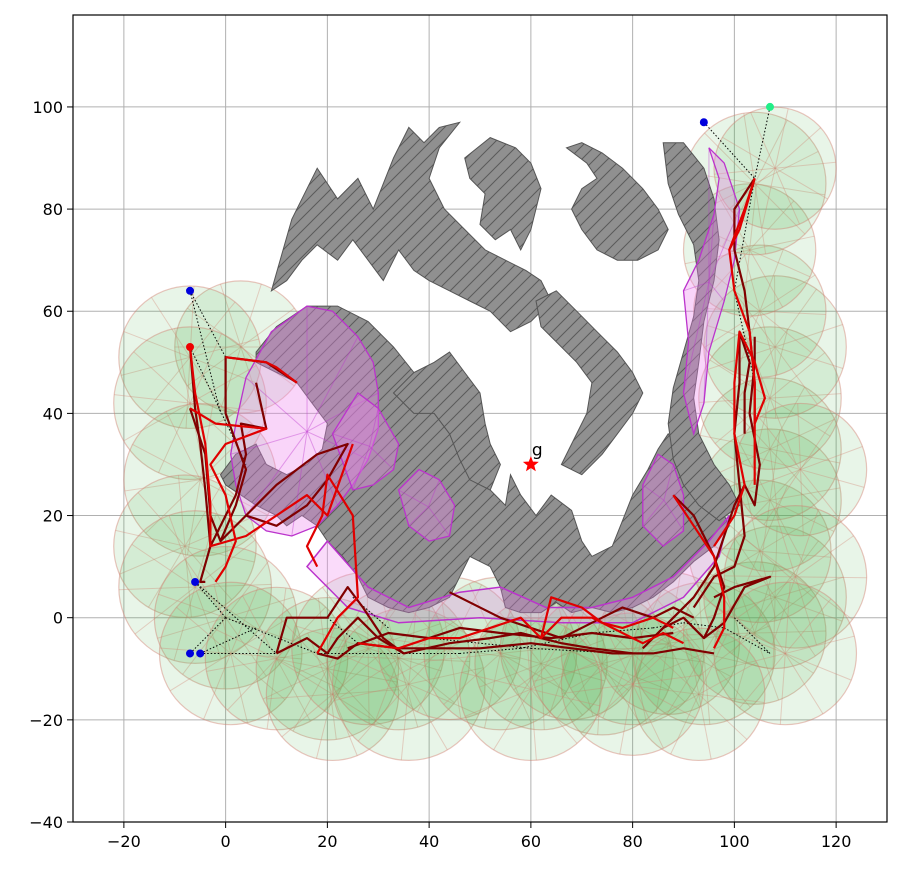  I want to click on goal-marker-group: g, so click(532, 456).